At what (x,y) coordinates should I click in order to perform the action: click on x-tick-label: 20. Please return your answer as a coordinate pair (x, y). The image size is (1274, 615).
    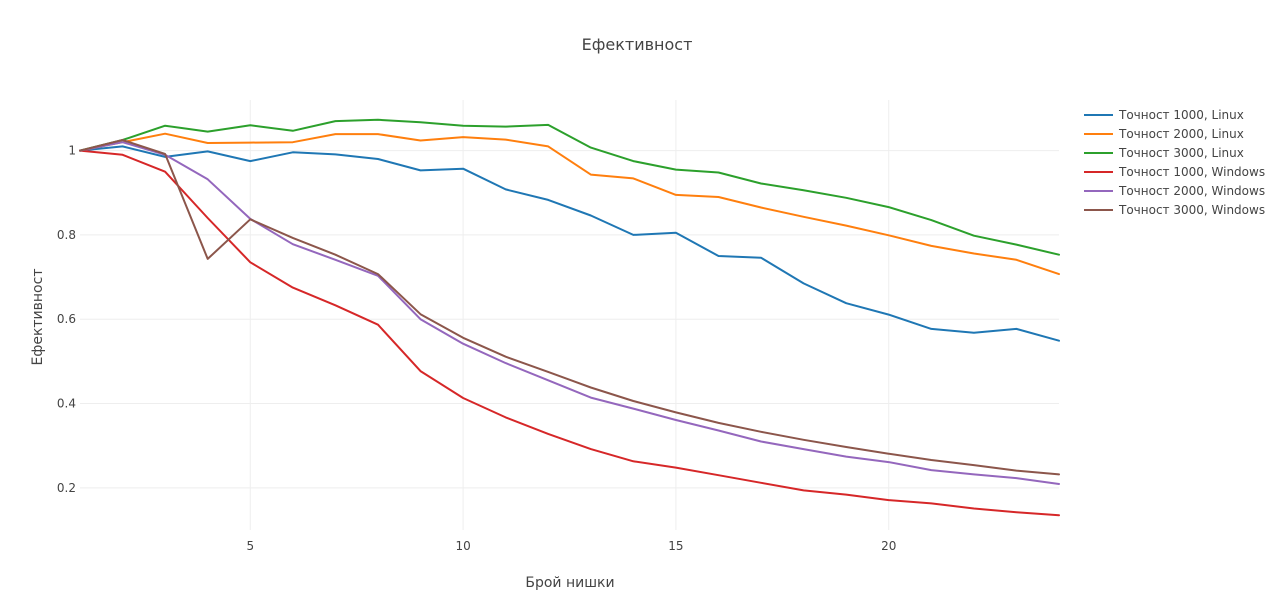
    Looking at the image, I should click on (888, 546).